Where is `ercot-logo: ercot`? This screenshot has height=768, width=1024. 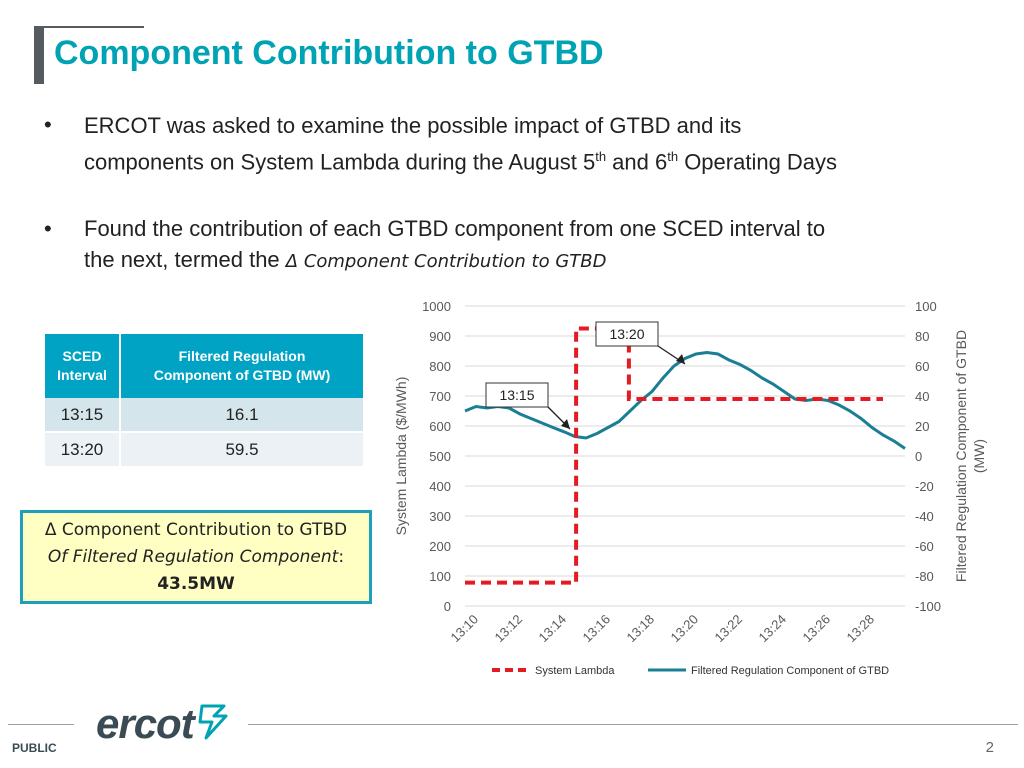
ercot-logo: ercot is located at coordinates (163, 724).